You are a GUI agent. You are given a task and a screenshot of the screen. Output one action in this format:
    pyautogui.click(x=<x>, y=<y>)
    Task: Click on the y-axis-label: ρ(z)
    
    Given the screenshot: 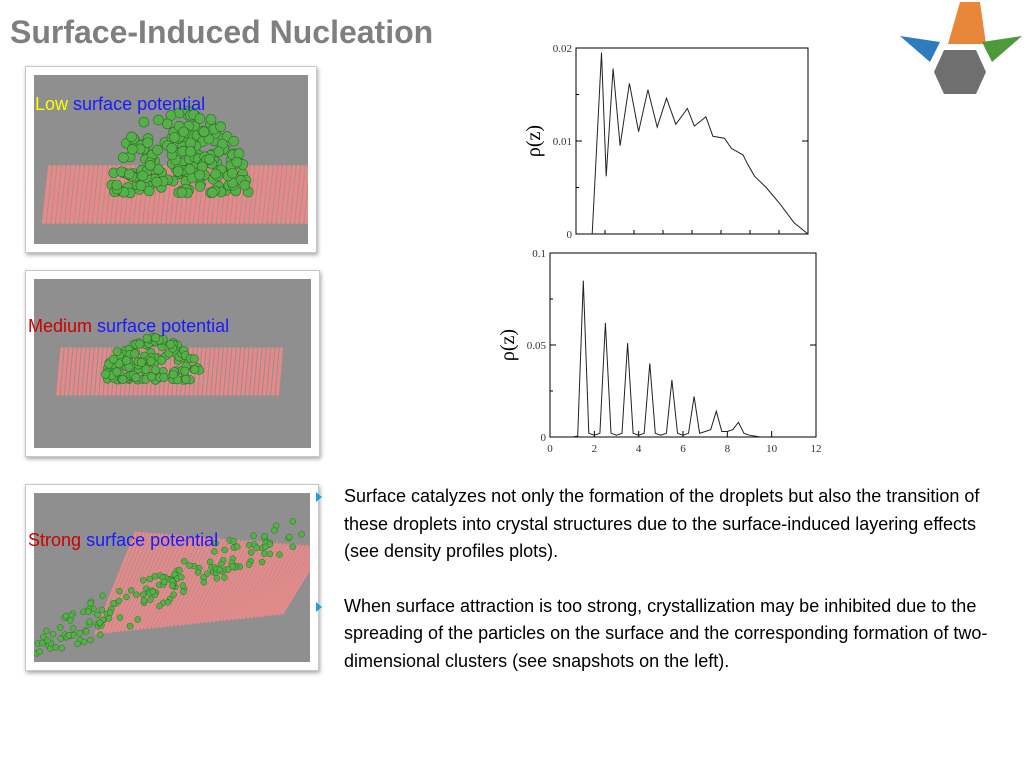 What is the action you would take?
    pyautogui.click(x=534, y=141)
    